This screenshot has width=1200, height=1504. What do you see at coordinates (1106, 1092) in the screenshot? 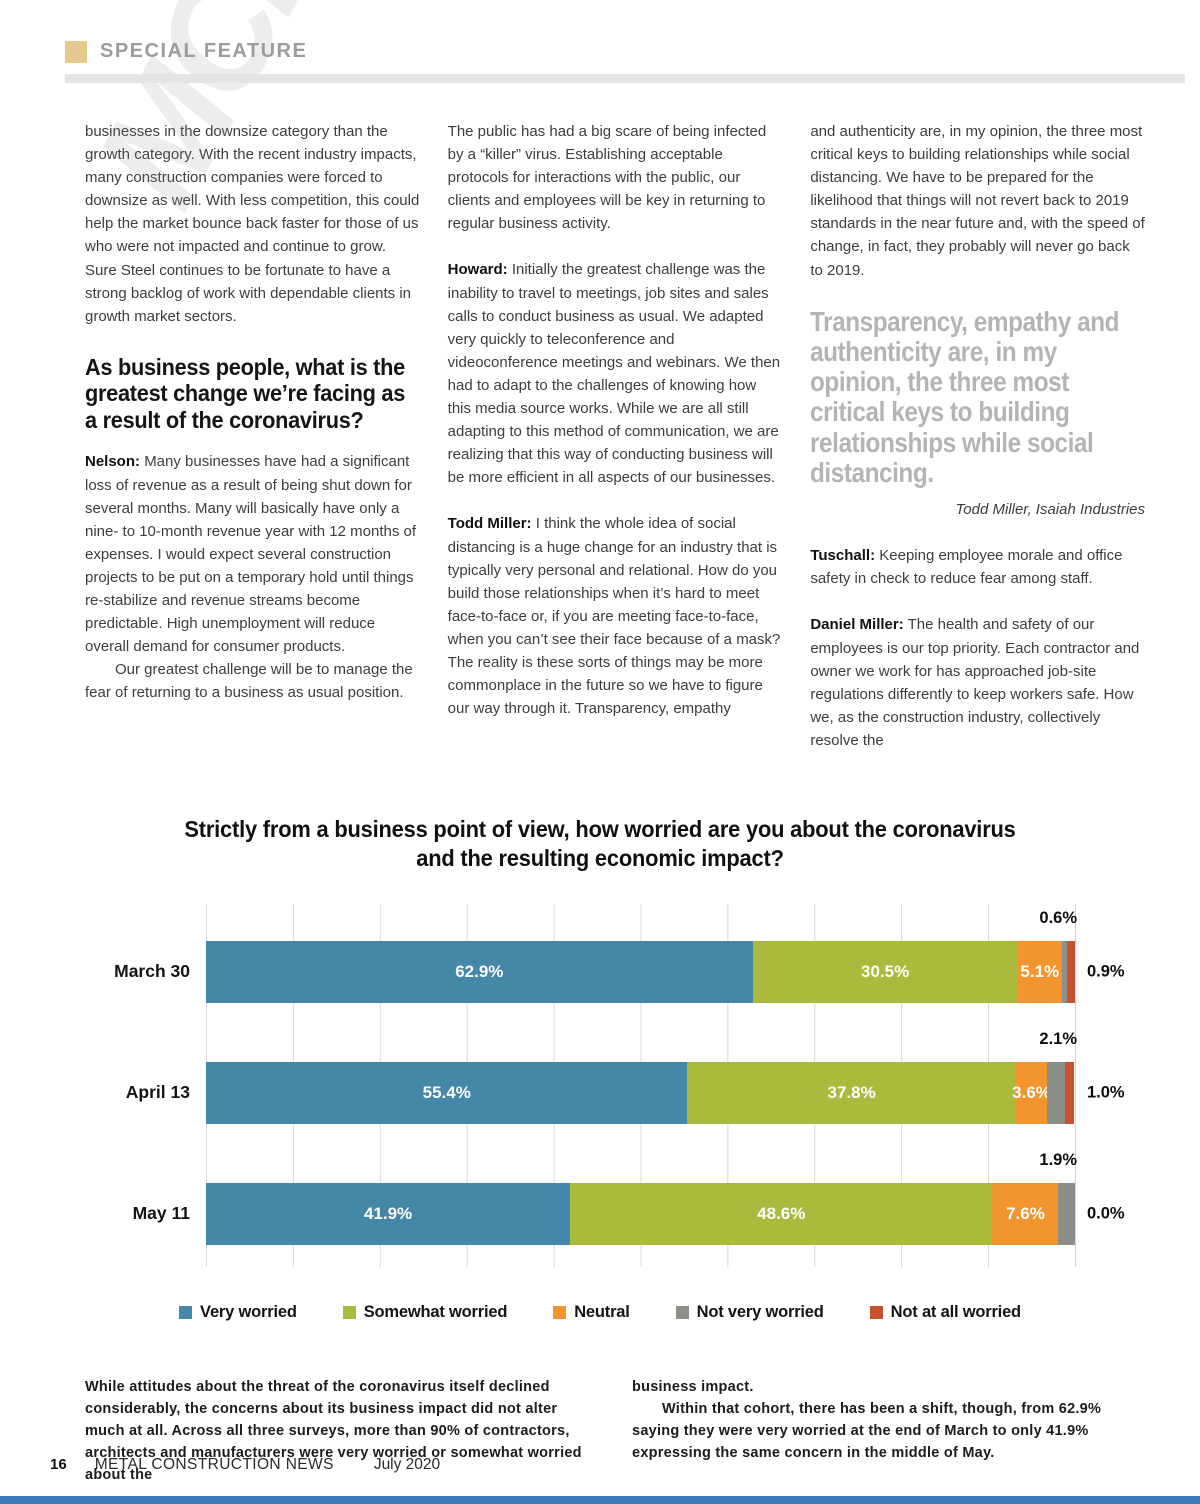
I see `segment-value-label-side: 1.0%` at bounding box center [1106, 1092].